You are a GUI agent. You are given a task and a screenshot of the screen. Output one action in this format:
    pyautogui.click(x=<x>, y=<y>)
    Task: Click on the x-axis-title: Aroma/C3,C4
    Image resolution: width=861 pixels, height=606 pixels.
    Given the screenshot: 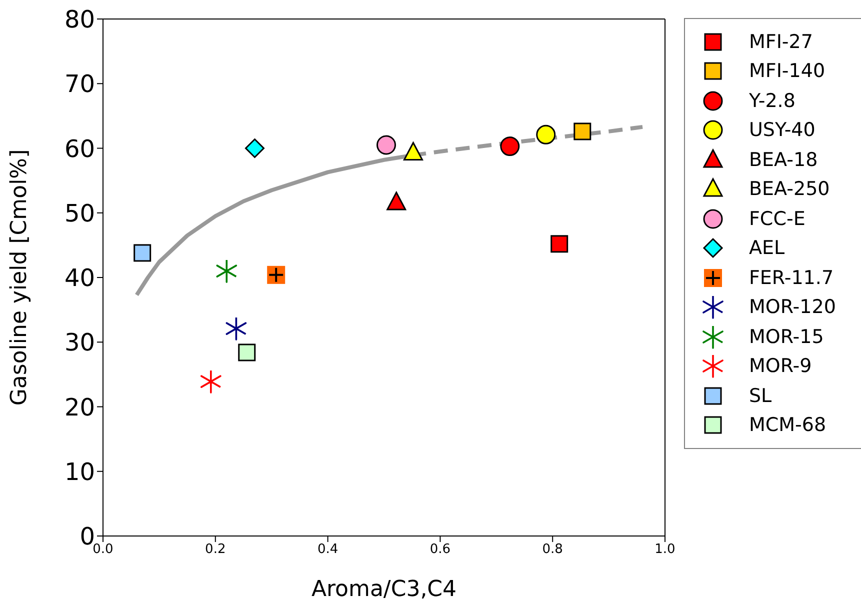 What is the action you would take?
    pyautogui.click(x=384, y=589)
    